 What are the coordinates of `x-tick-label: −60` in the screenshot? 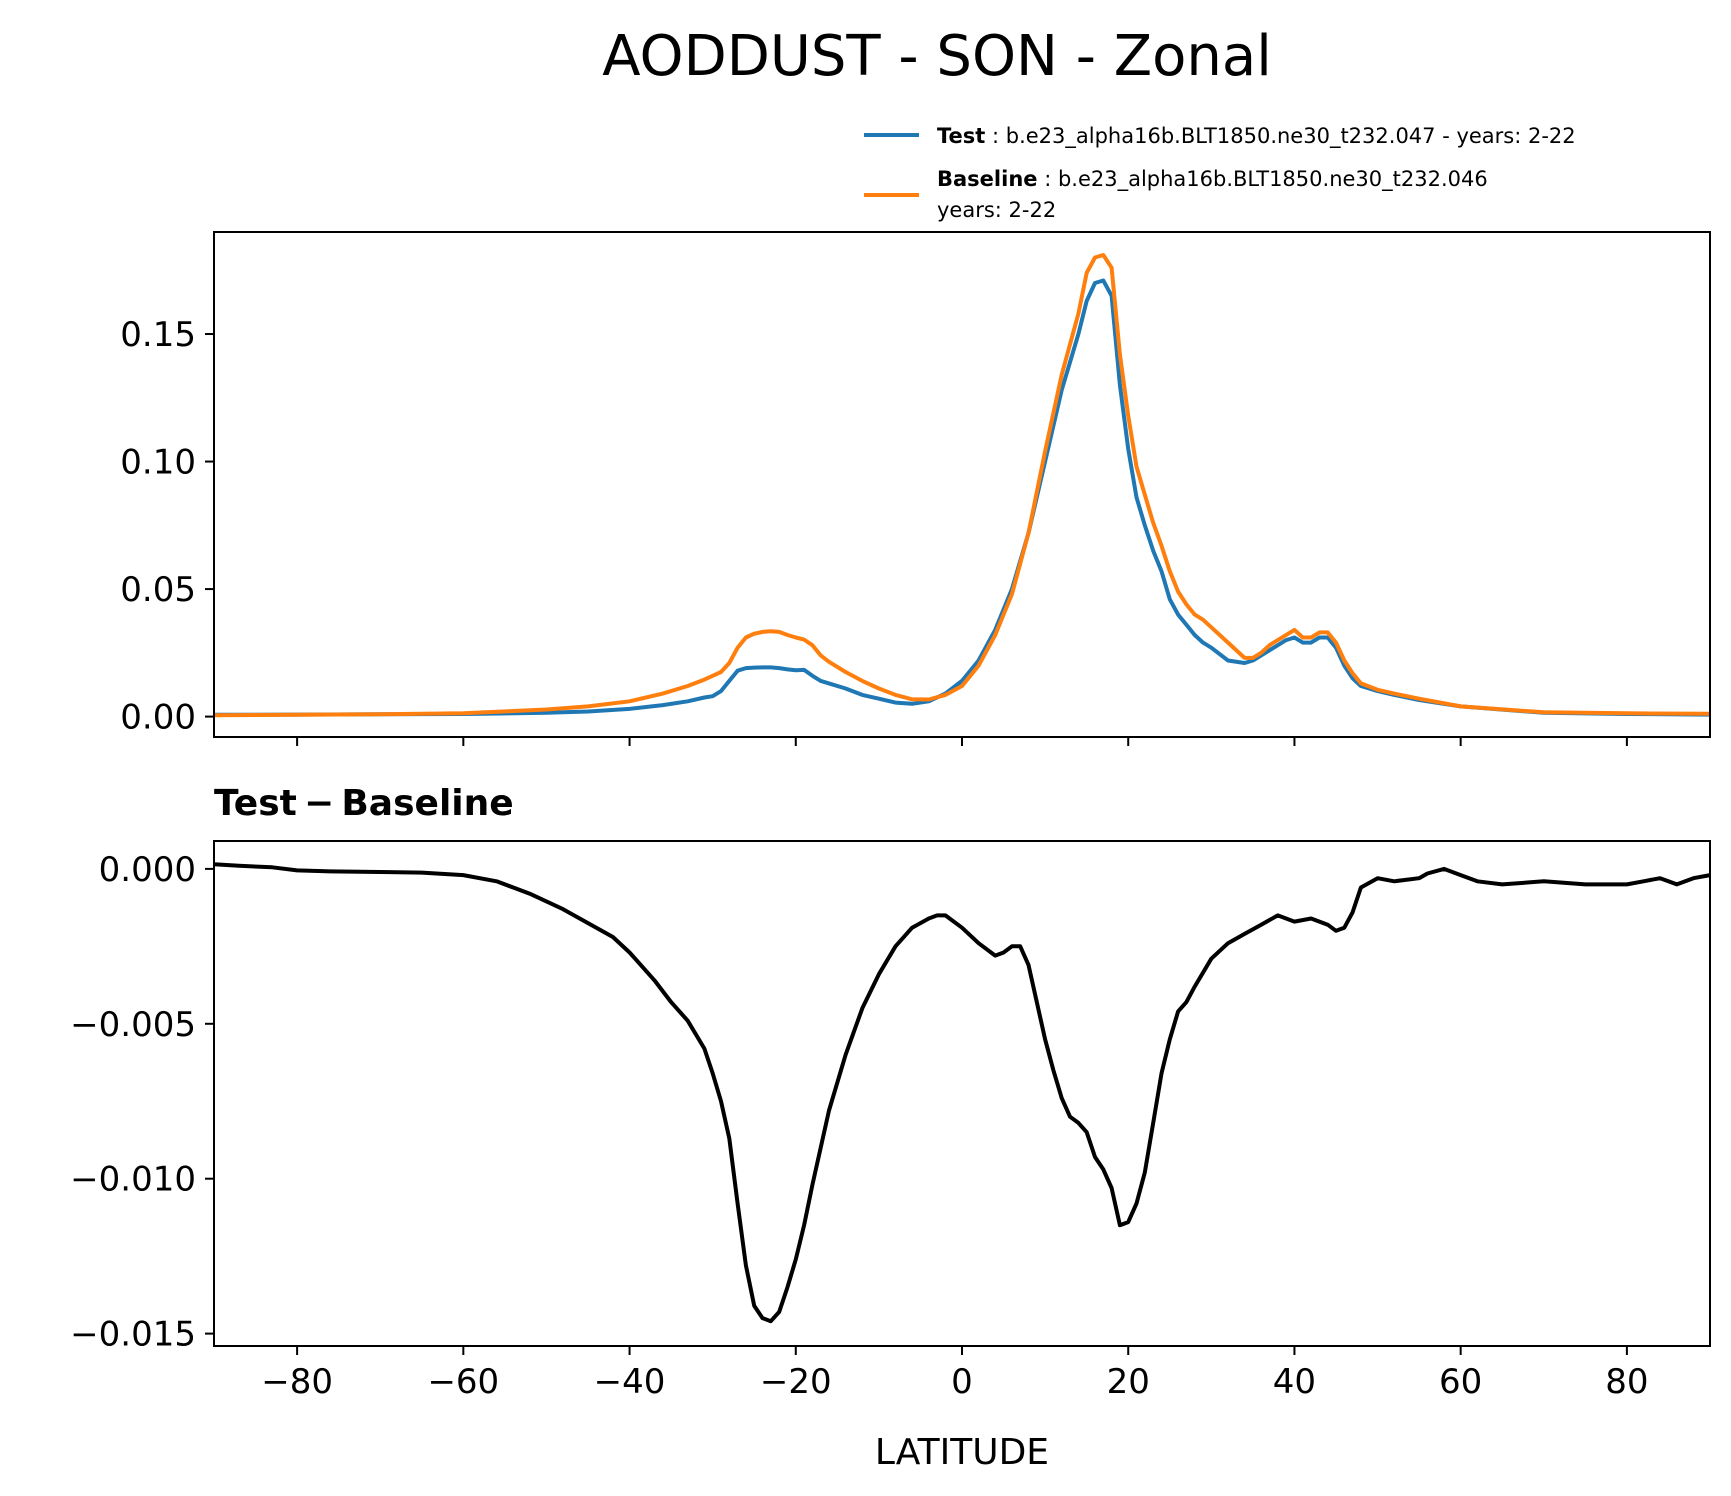 It's located at (463, 1382).